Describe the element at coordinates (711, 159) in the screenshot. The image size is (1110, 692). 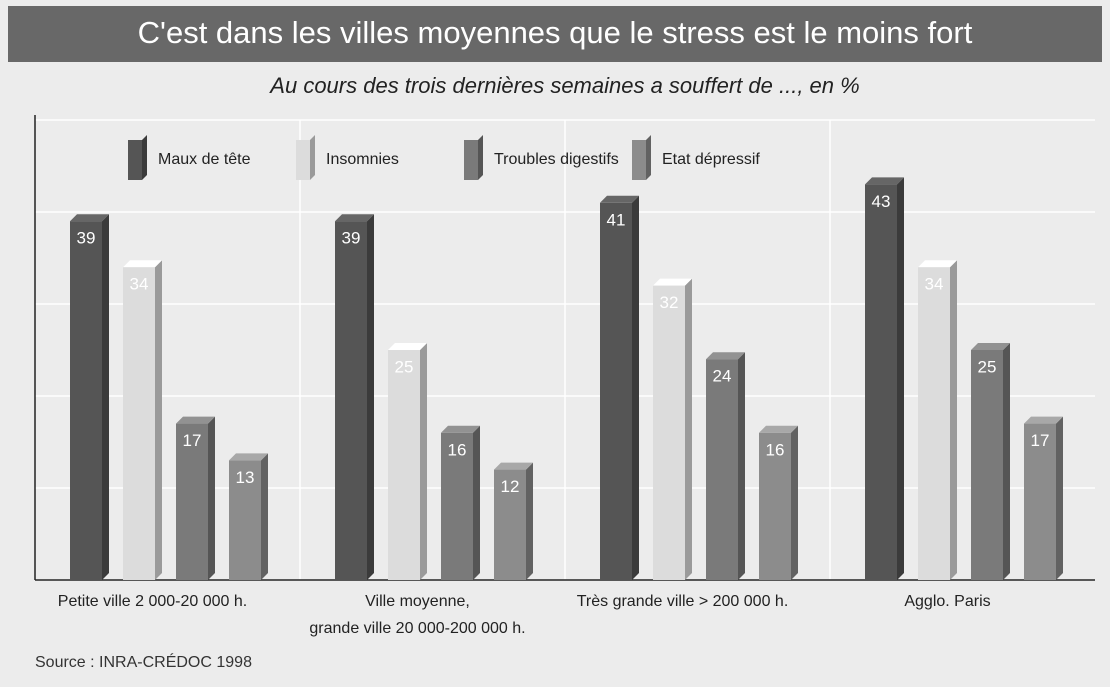
I see `legend-label: Etat dépressif` at that location.